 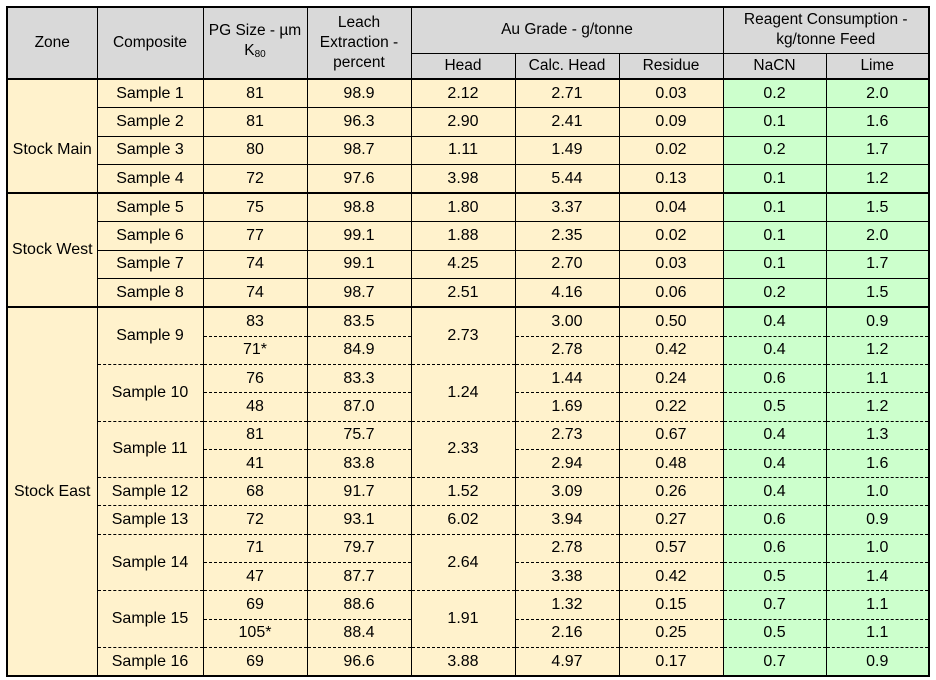 I want to click on nacn-value: 0.6, so click(x=774, y=520).